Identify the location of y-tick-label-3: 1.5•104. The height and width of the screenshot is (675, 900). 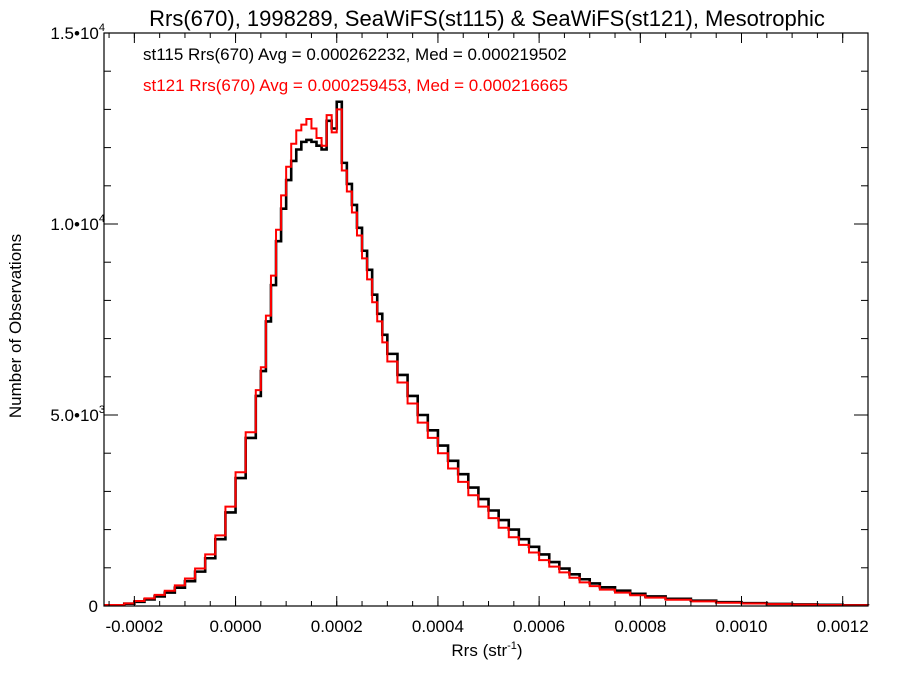
(77, 32).